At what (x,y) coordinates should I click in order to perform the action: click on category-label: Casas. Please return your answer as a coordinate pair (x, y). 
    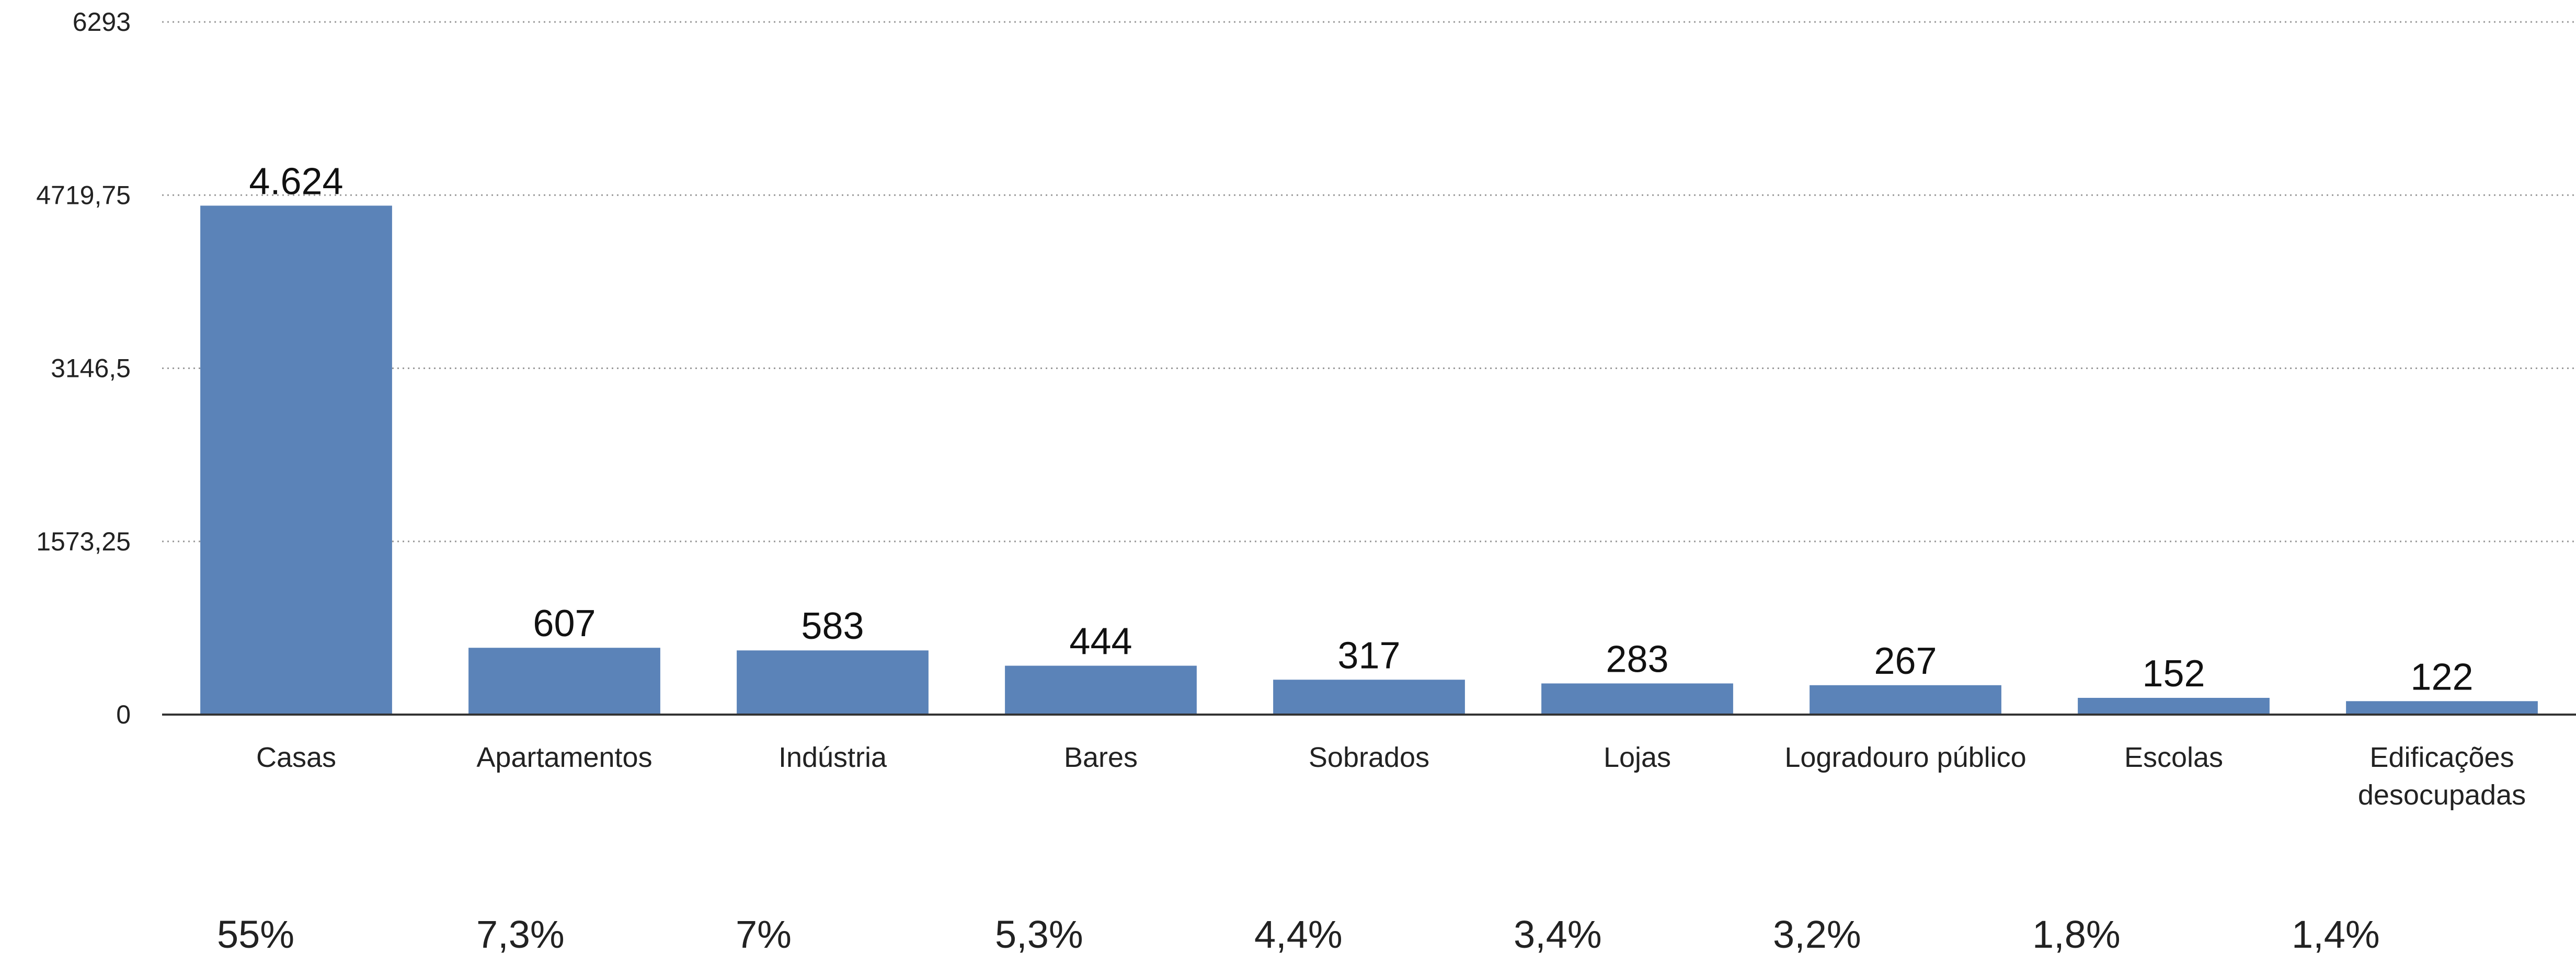
    Looking at the image, I should click on (296, 757).